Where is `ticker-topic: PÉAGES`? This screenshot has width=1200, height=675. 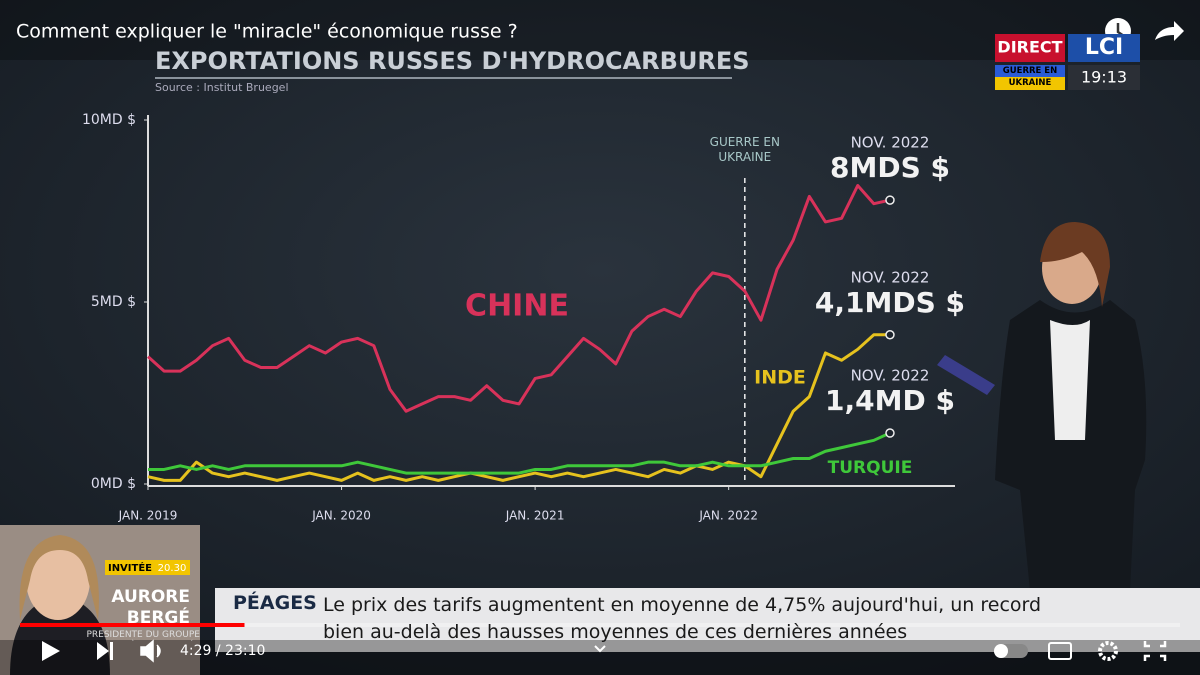 ticker-topic: PÉAGES is located at coordinates (275, 603).